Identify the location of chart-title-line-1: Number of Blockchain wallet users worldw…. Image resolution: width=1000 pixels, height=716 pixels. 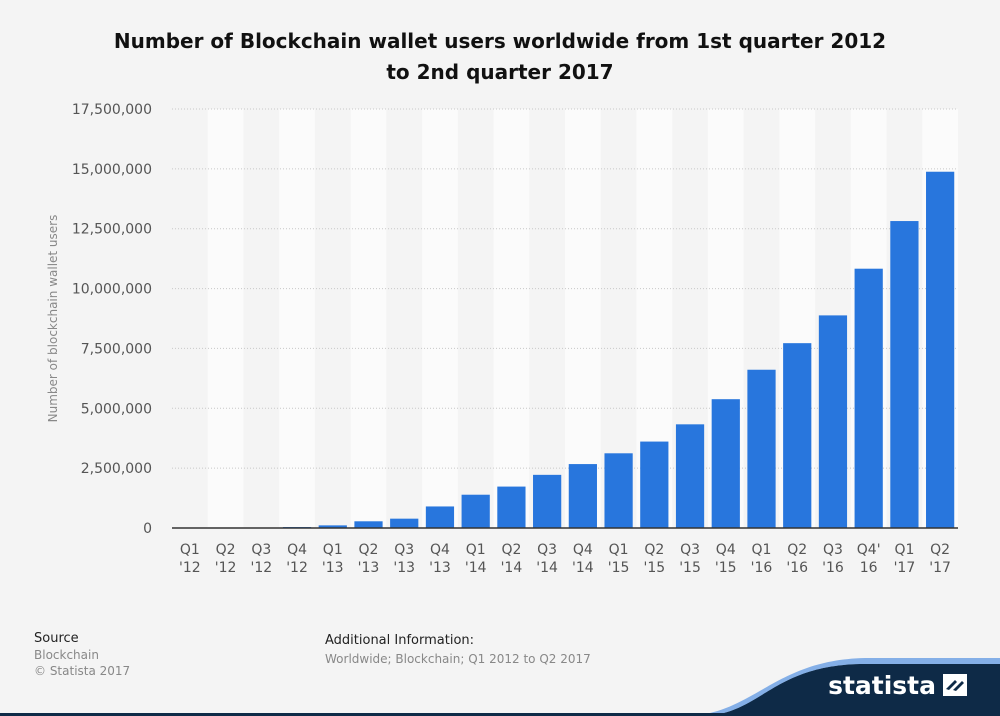
(500, 41).